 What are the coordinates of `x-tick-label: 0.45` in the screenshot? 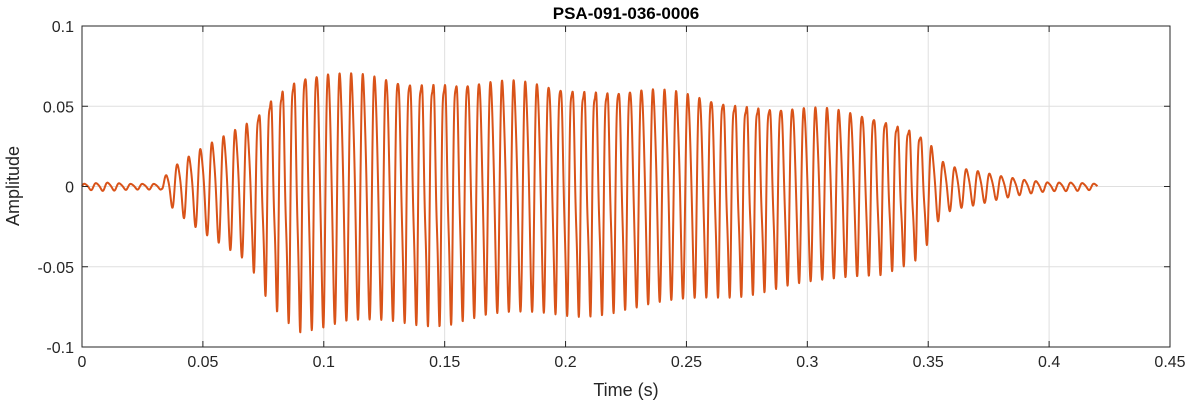 It's located at (1169, 362).